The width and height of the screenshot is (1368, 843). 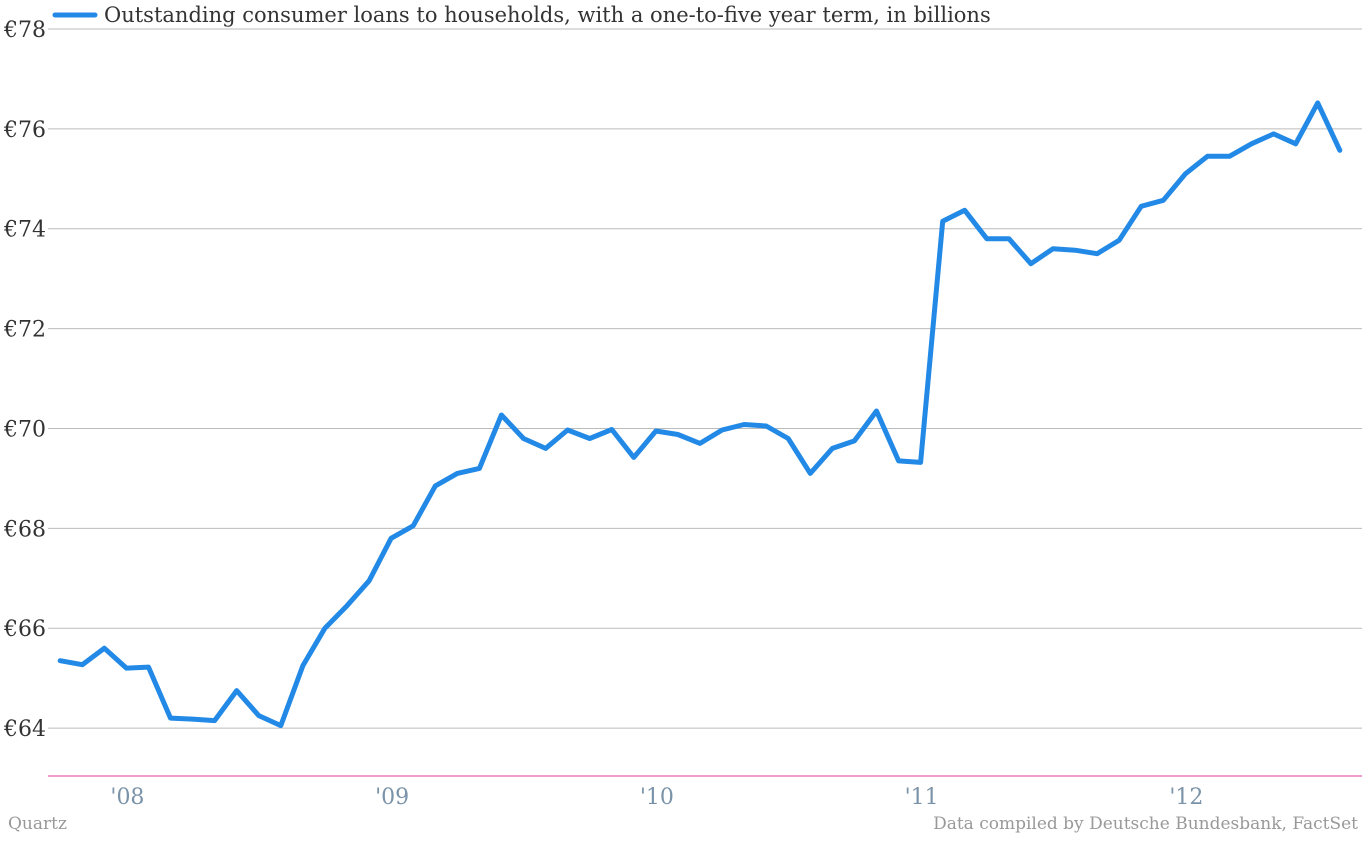 I want to click on y-tick-label: €68, so click(x=24, y=529).